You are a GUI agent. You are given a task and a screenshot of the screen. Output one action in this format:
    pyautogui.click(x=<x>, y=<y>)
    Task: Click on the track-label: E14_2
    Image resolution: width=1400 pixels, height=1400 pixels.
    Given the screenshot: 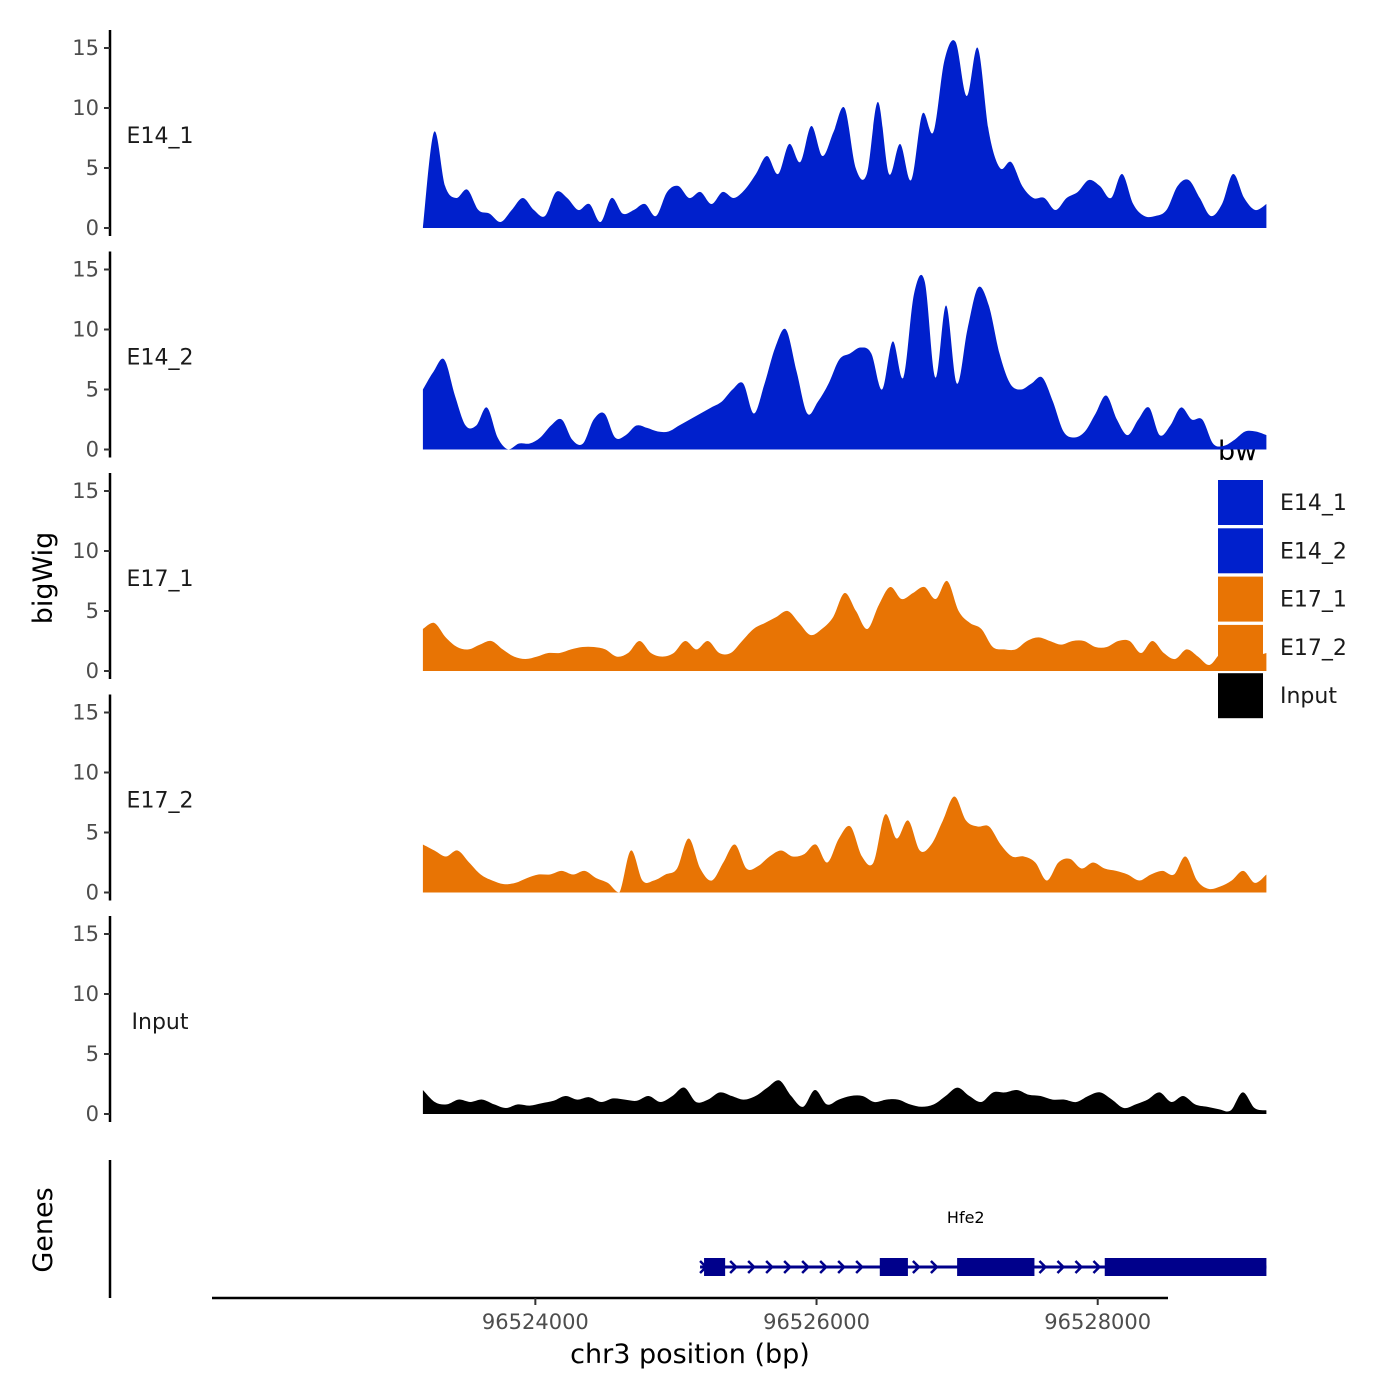 What is the action you would take?
    pyautogui.click(x=160, y=358)
    